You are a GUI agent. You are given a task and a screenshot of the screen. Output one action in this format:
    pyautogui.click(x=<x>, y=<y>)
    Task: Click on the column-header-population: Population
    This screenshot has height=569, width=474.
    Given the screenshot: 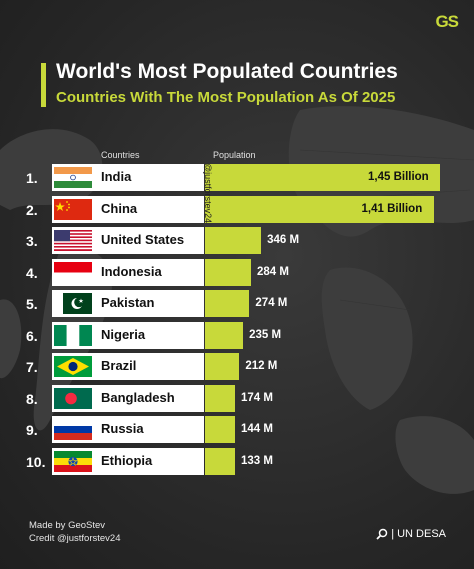 What is the action you would take?
    pyautogui.click(x=234, y=155)
    